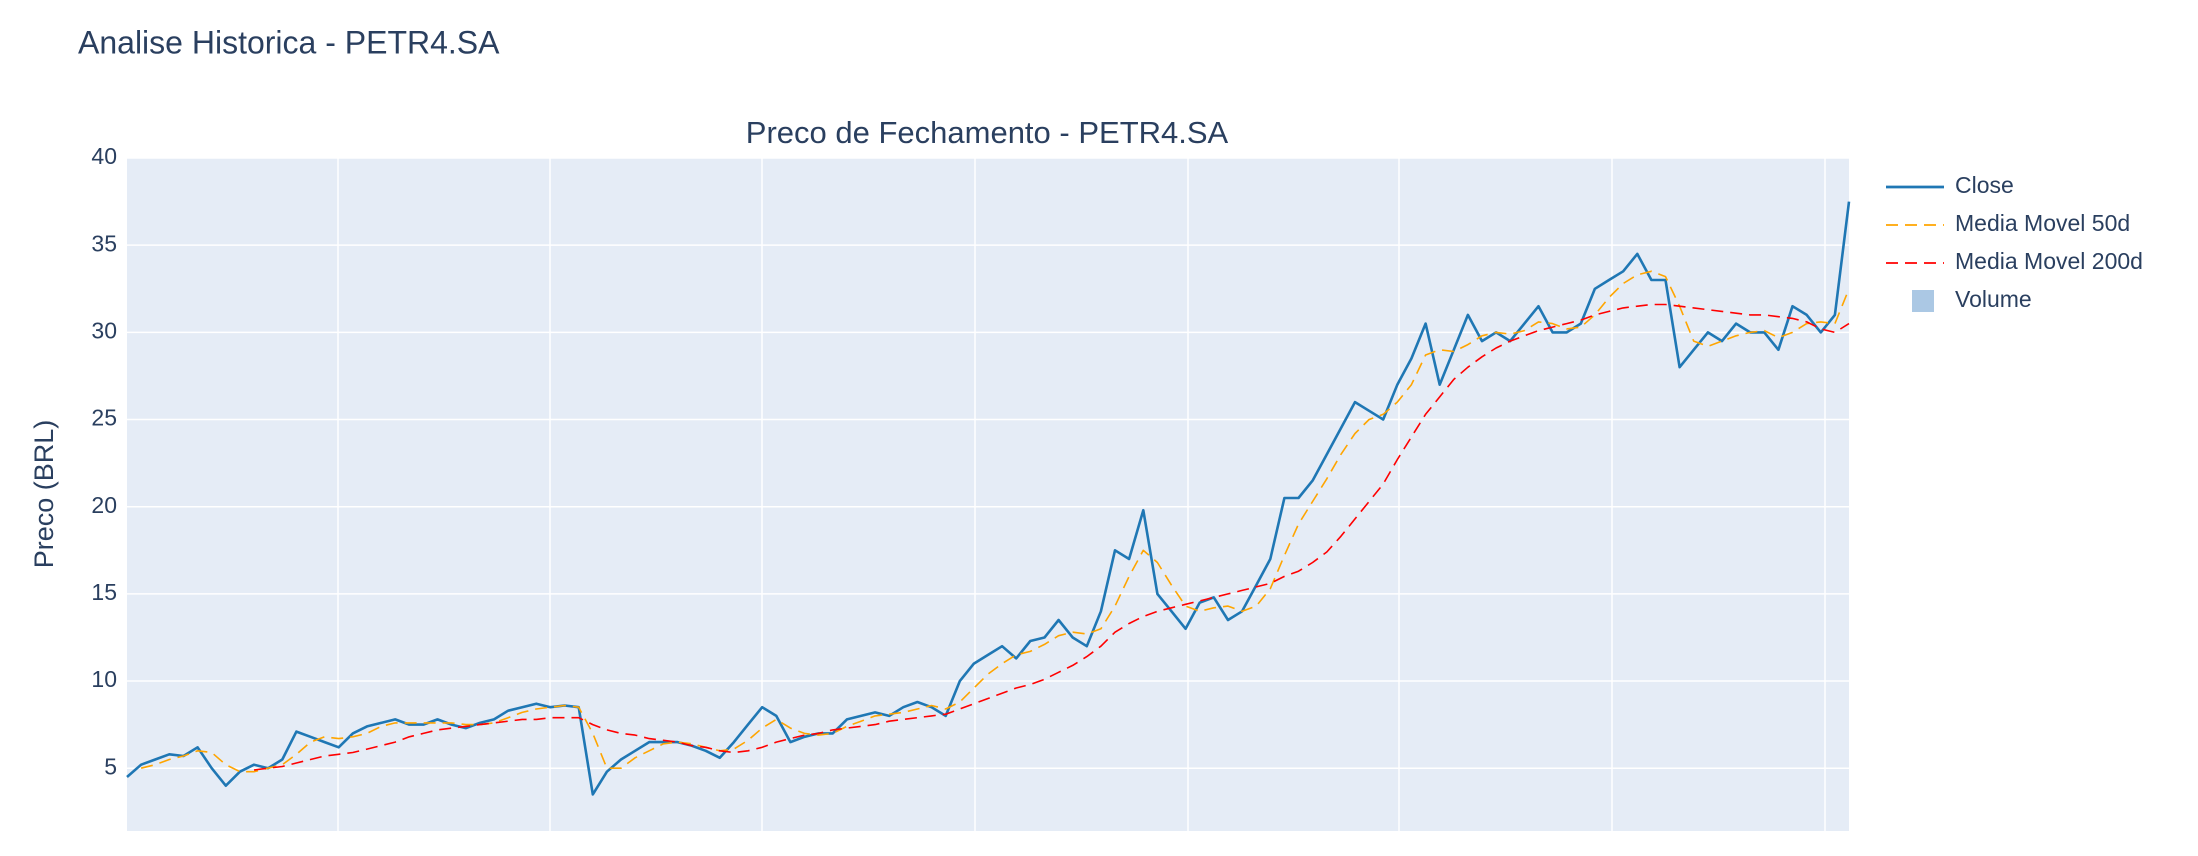 The height and width of the screenshot is (856, 2198). What do you see at coordinates (110, 766) in the screenshot?
I see `y-tick-label: 5` at bounding box center [110, 766].